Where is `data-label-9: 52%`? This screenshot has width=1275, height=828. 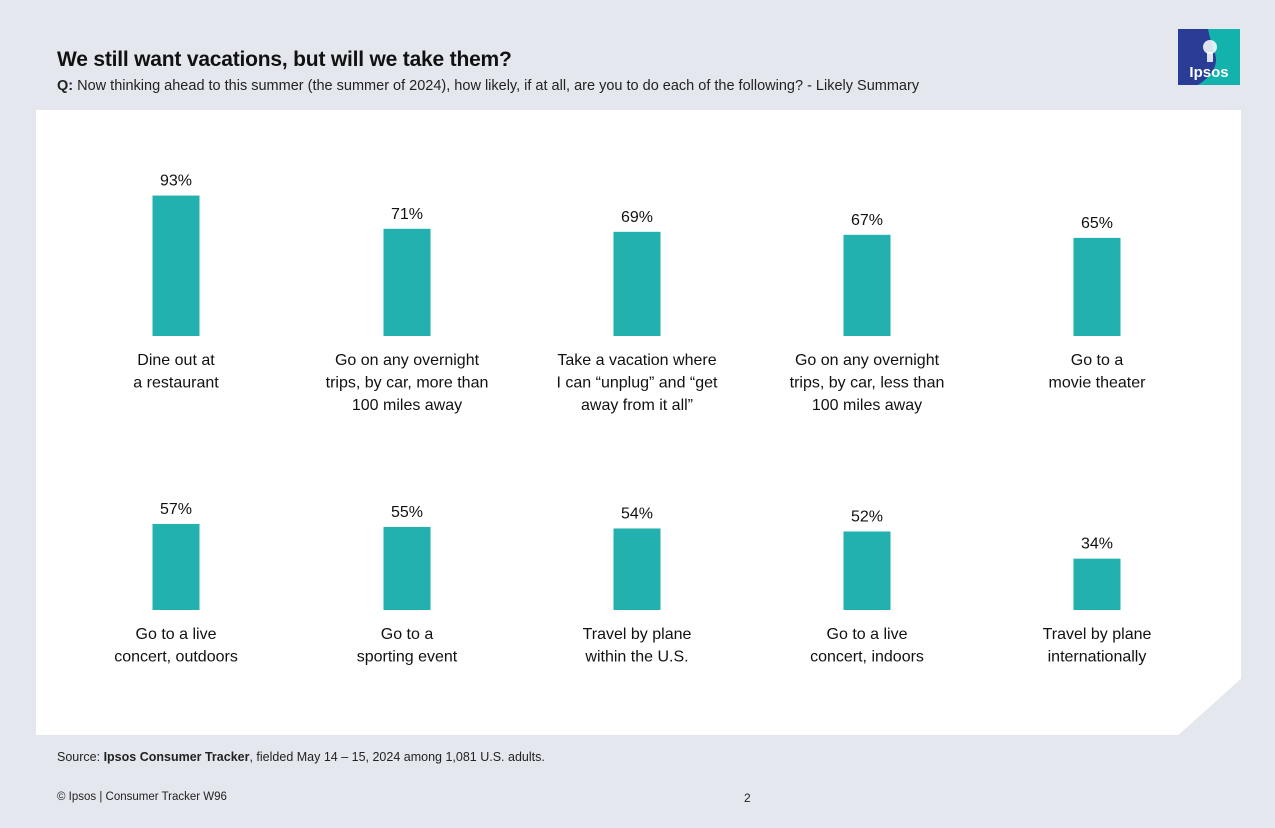
data-label-9: 52% is located at coordinates (867, 516).